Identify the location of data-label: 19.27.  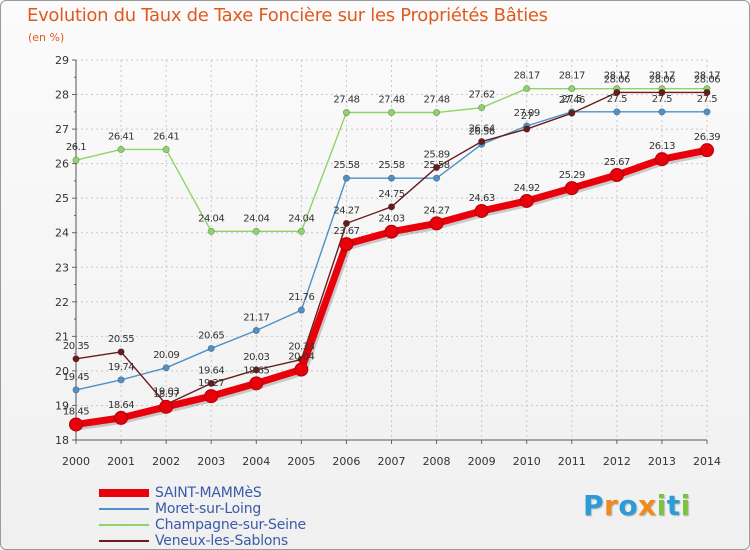
(211, 383).